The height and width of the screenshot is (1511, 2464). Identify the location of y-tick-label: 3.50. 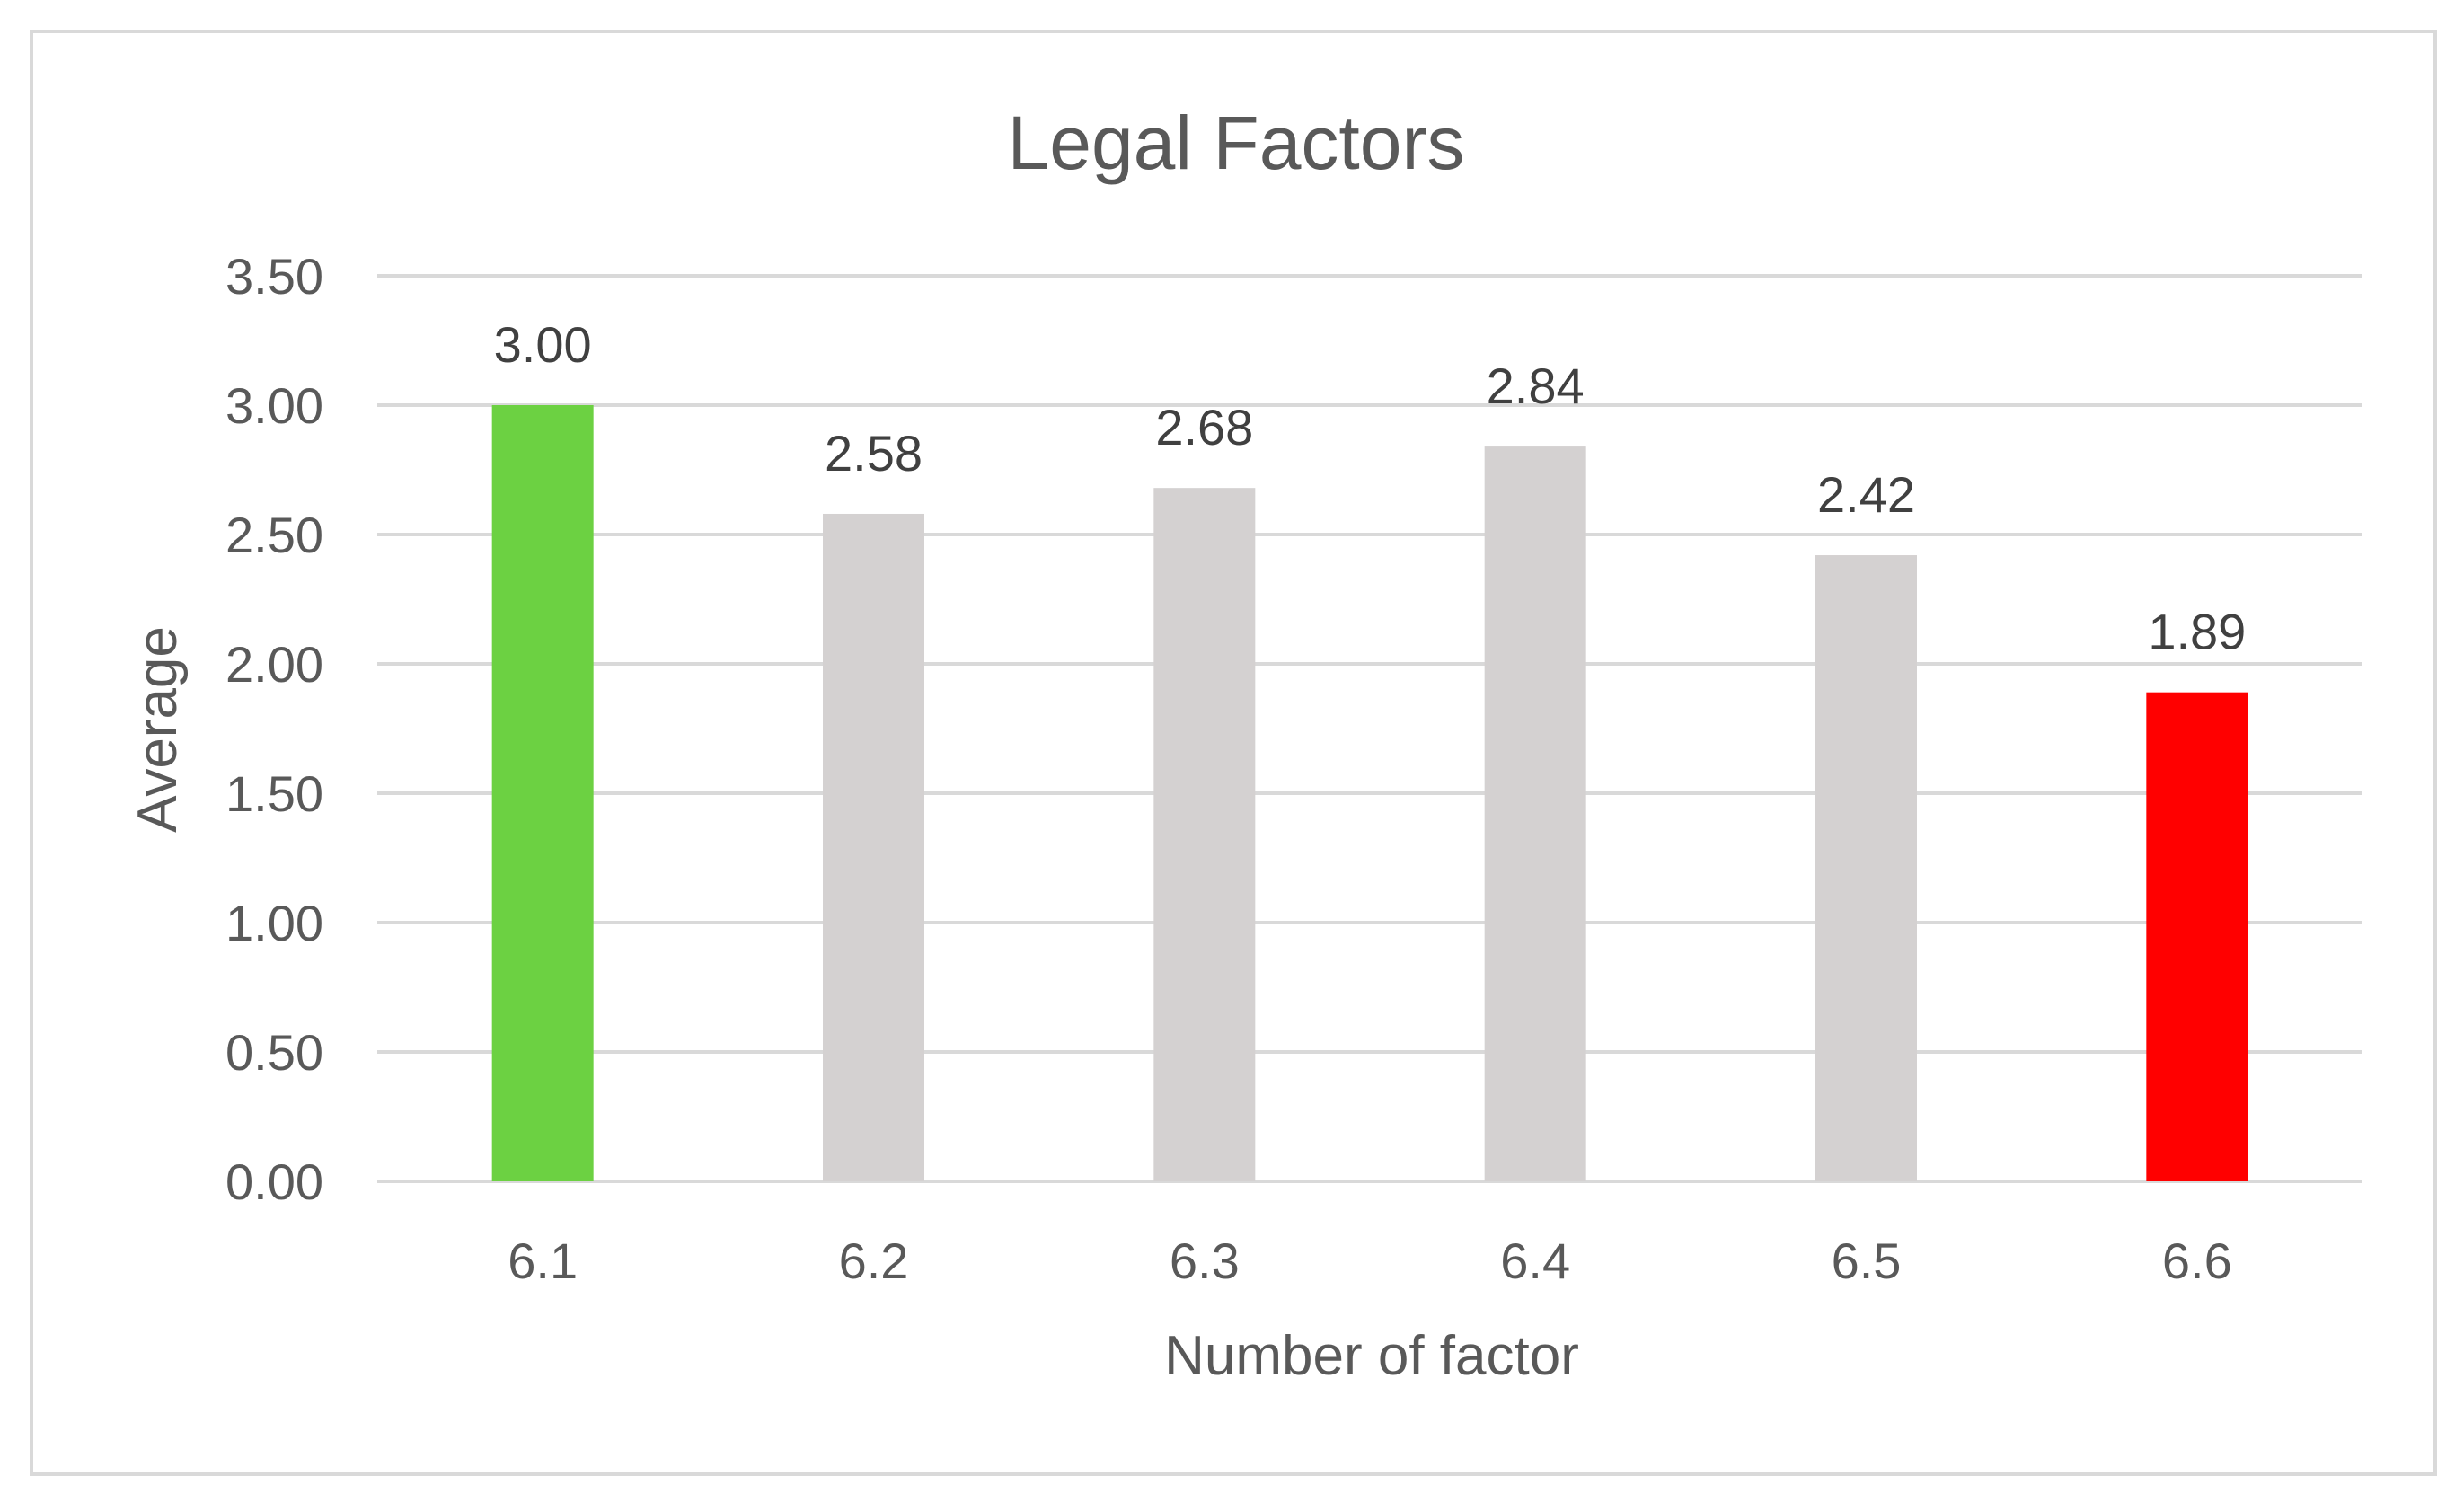
(274, 276).